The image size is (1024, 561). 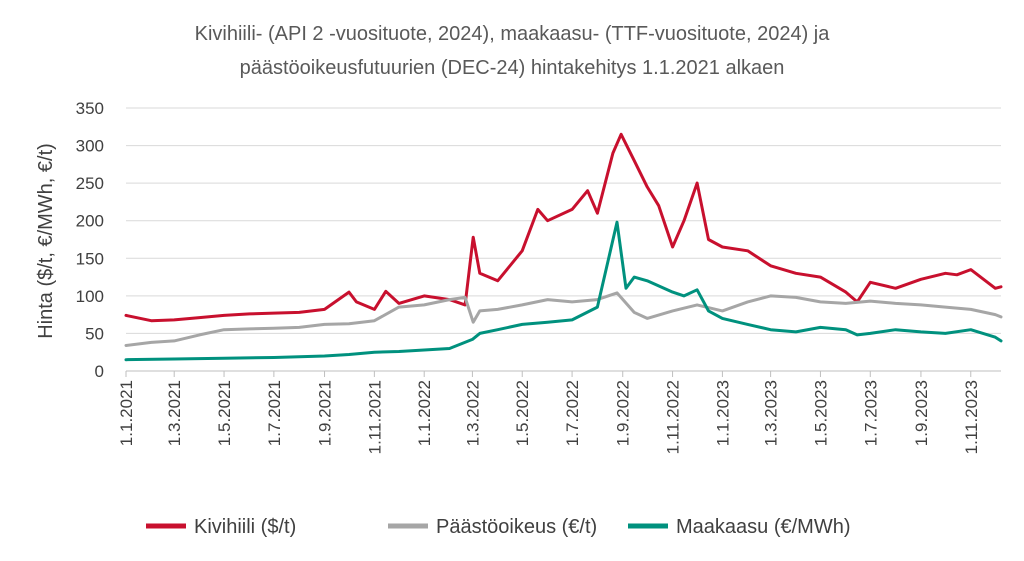 I want to click on x-tick-label: 1.5.2021, so click(x=224, y=413).